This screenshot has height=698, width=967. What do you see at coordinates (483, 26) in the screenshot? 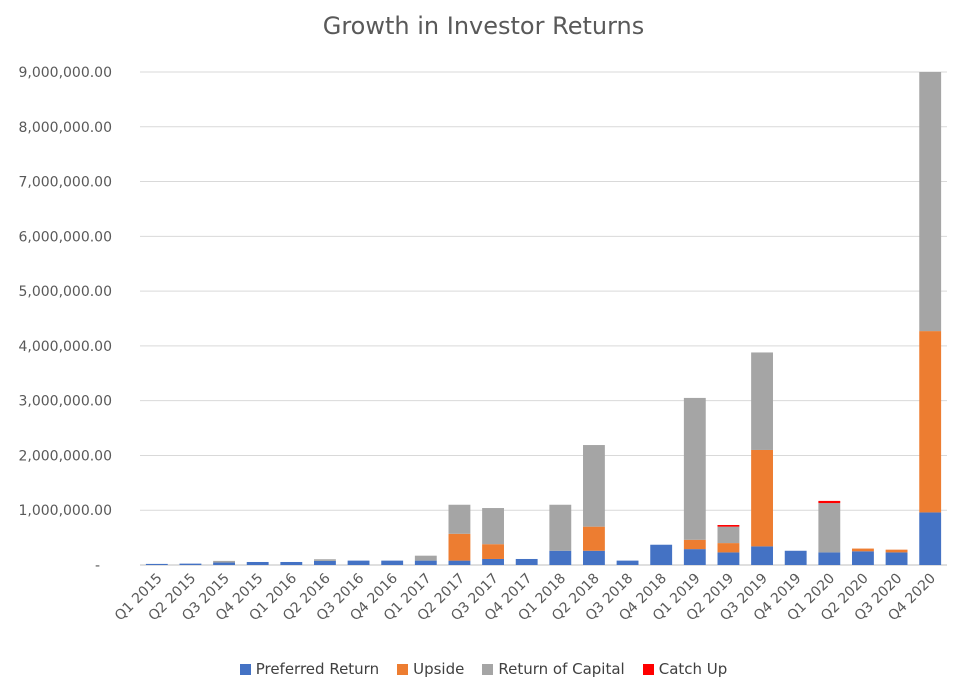
I see `chart-title: Growth in Investor Returns` at bounding box center [483, 26].